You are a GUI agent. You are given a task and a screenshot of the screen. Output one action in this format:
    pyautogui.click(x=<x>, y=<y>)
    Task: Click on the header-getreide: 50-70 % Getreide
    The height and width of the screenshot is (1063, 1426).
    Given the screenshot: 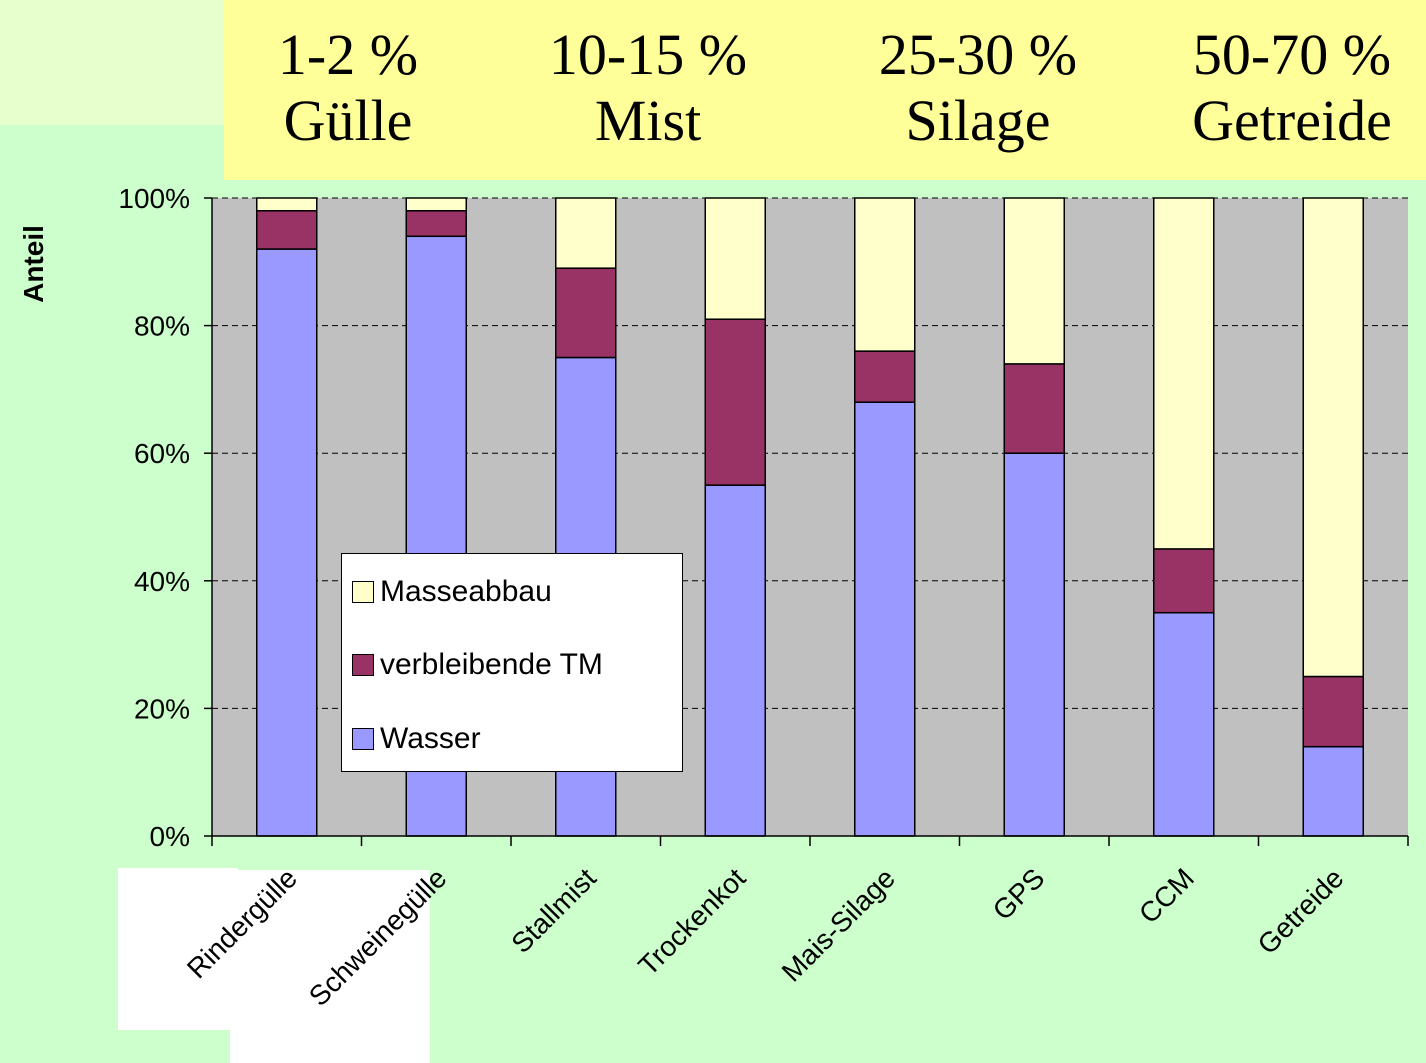 What is the action you would take?
    pyautogui.click(x=1292, y=88)
    